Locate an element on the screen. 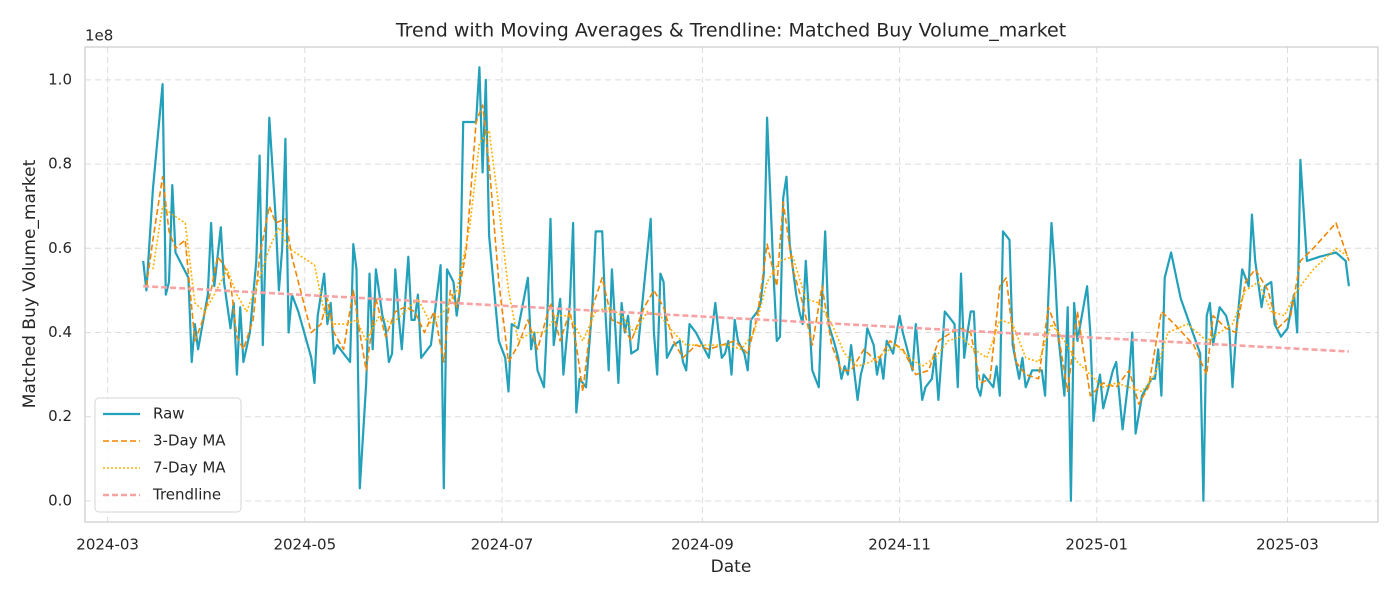 The image size is (1400, 600). y-offset-label: 1e8 is located at coordinates (99, 36).